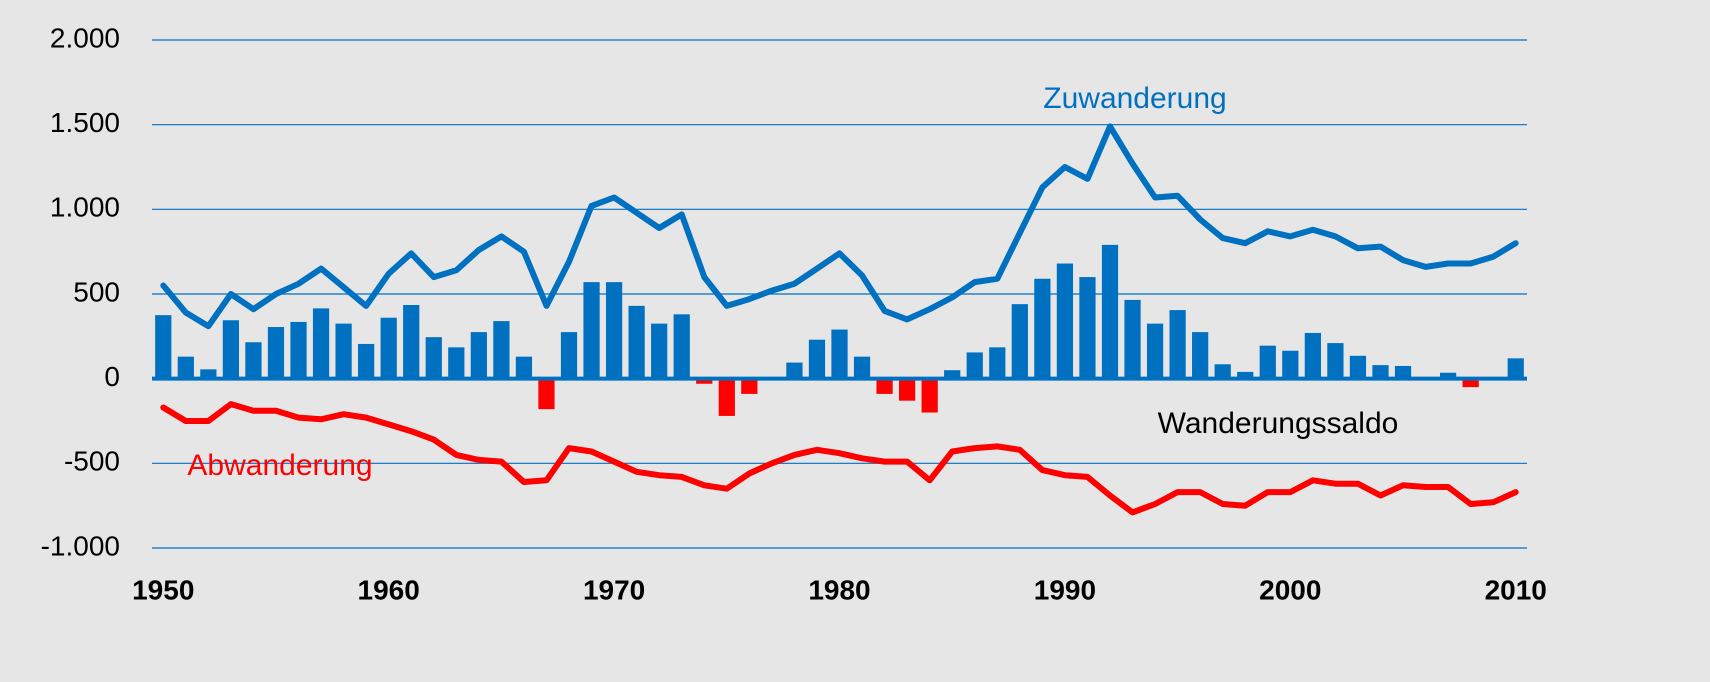  What do you see at coordinates (1516, 589) in the screenshot?
I see `x-tick-label: 2010` at bounding box center [1516, 589].